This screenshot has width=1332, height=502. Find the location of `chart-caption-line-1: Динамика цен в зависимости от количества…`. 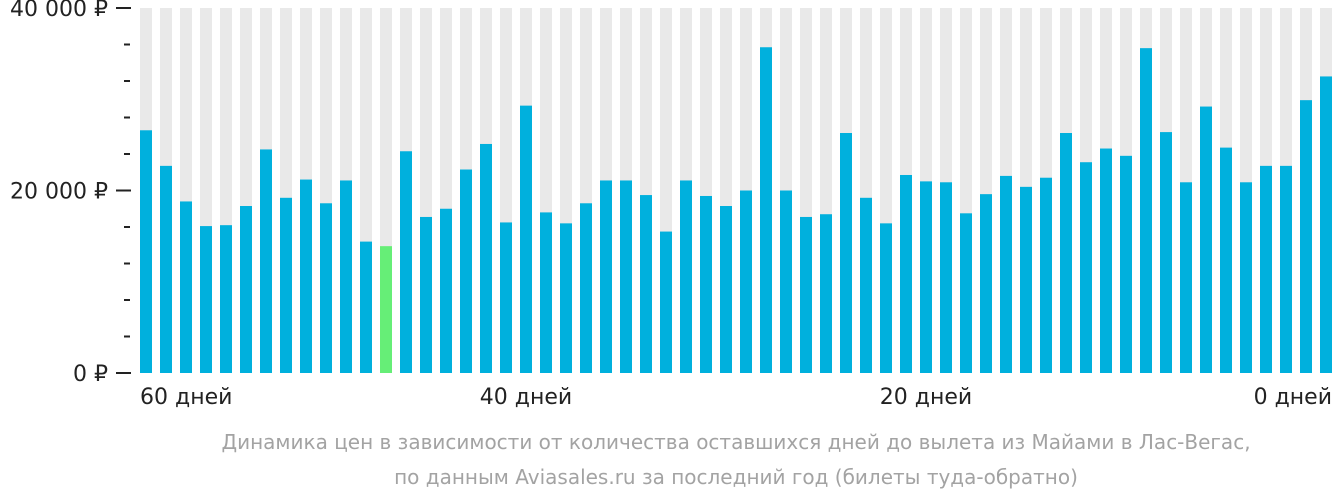

chart-caption-line-1: Динамика цен в зависимости от количества… is located at coordinates (736, 442).